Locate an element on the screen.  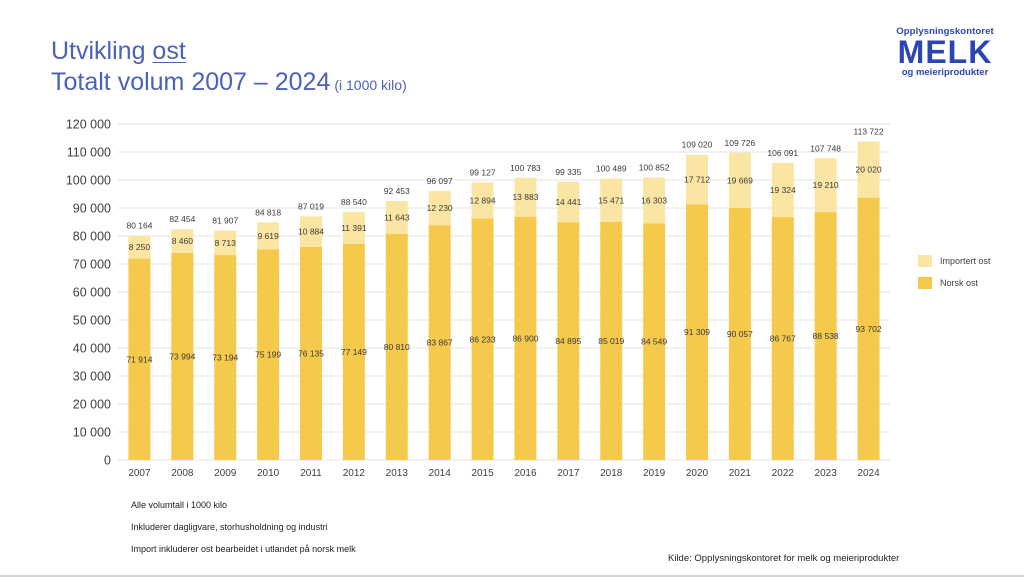
data-label-importert: 8 460 is located at coordinates (183, 241).